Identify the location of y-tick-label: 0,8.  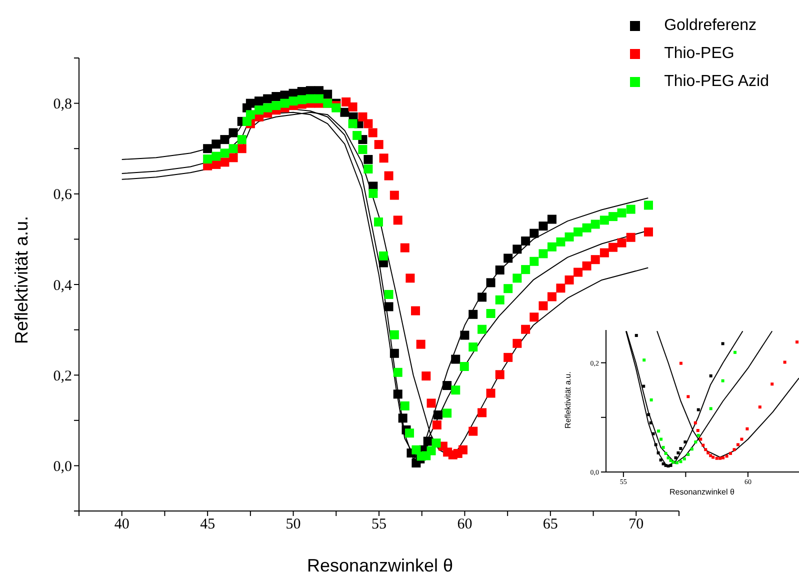
(62, 104).